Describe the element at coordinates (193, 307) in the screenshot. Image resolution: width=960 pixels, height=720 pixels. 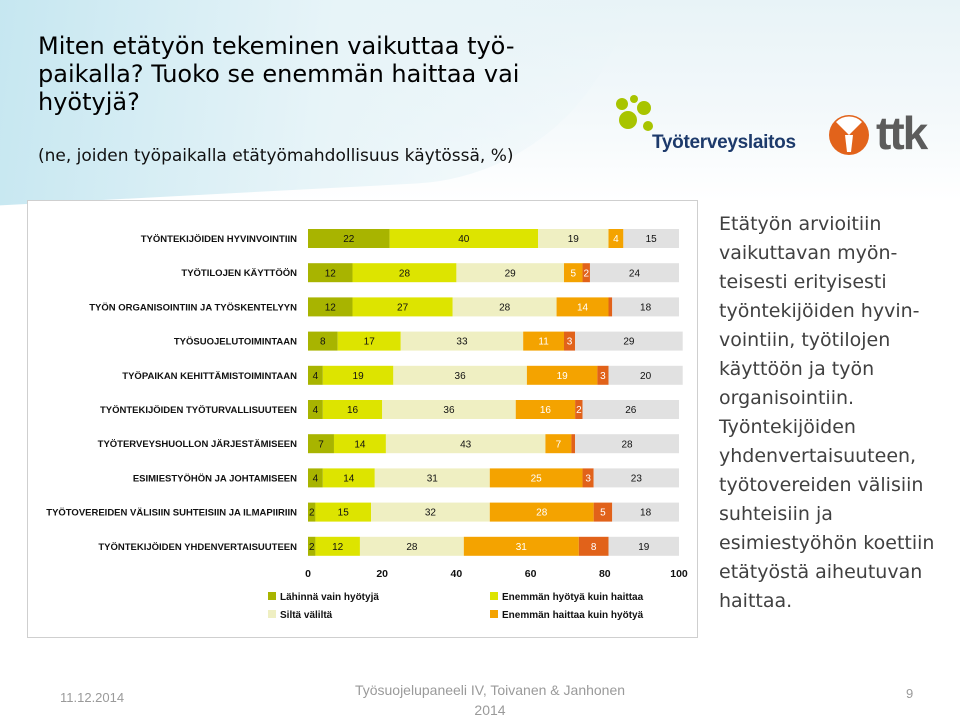
I see `category-label: TYÖN ORGANISOINTIIN JA TYÖSKENTELYYN` at that location.